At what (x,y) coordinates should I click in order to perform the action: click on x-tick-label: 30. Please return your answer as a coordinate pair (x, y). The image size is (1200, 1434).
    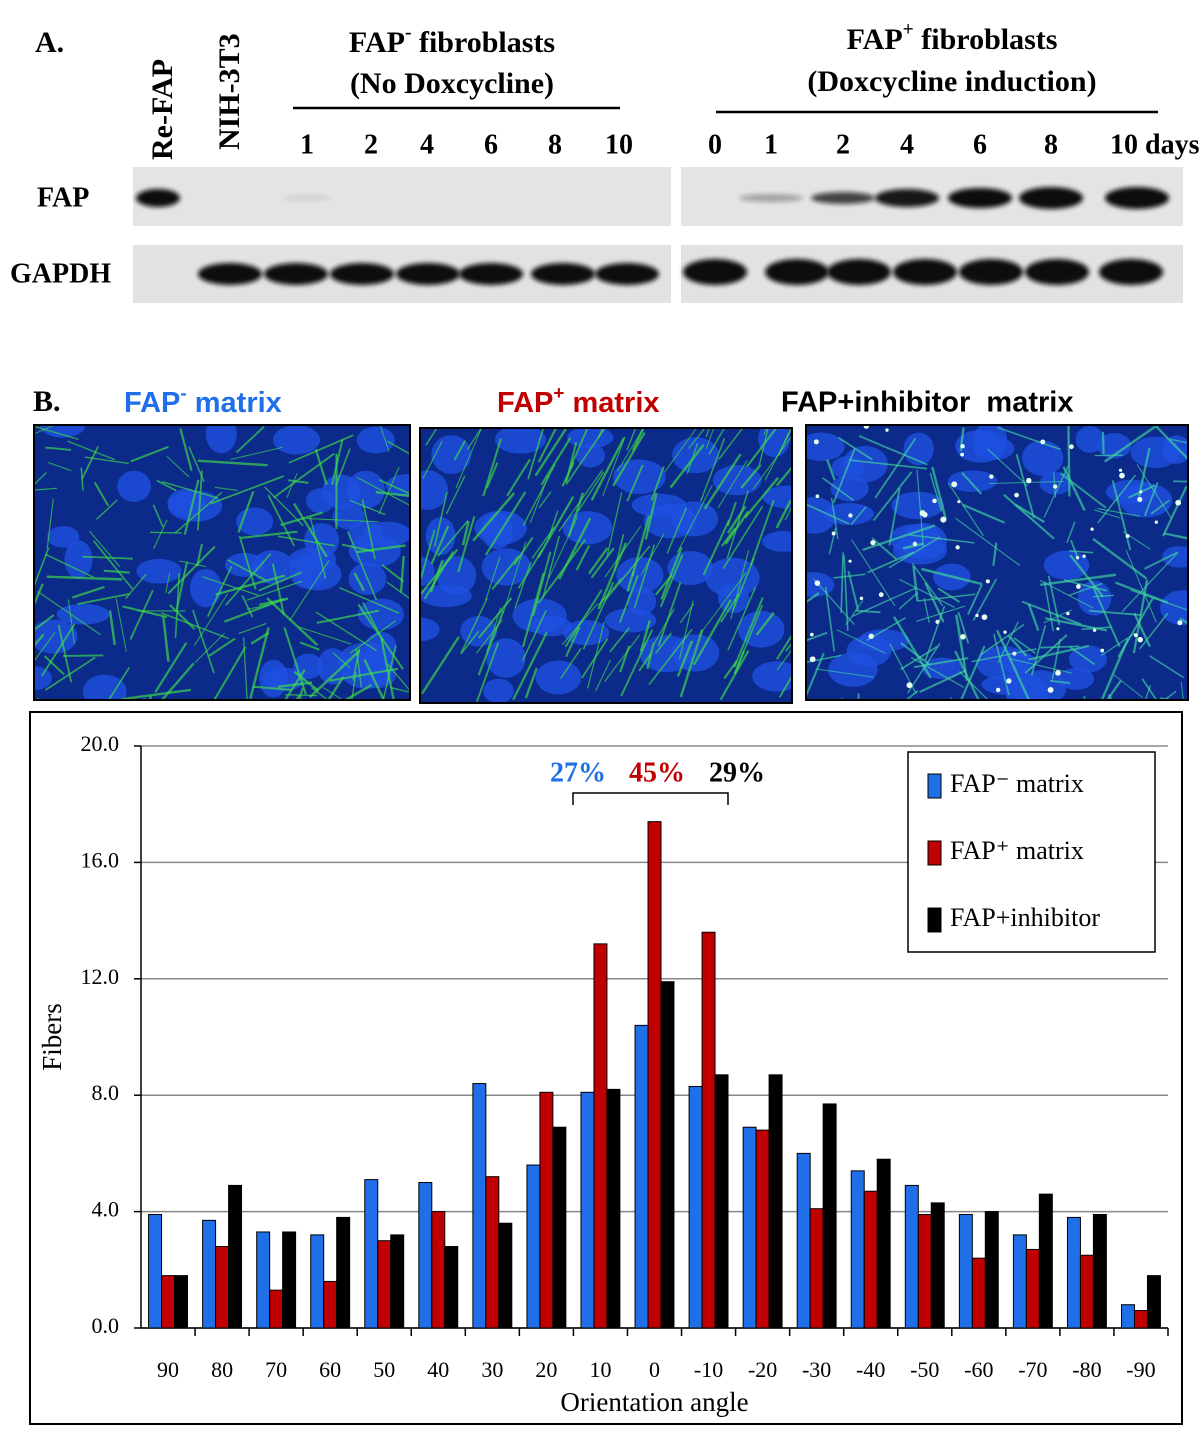
    Looking at the image, I should click on (492, 1369).